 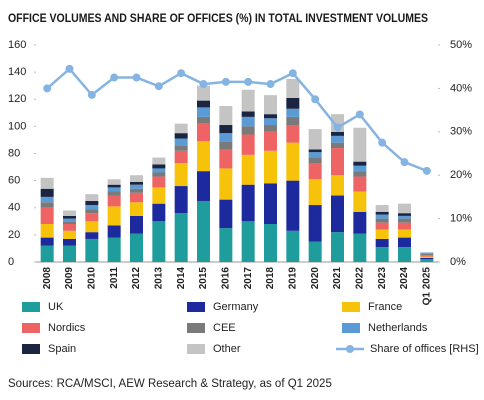 What do you see at coordinates (17, 72) in the screenshot?
I see `y-tick-label: 140` at bounding box center [17, 72].